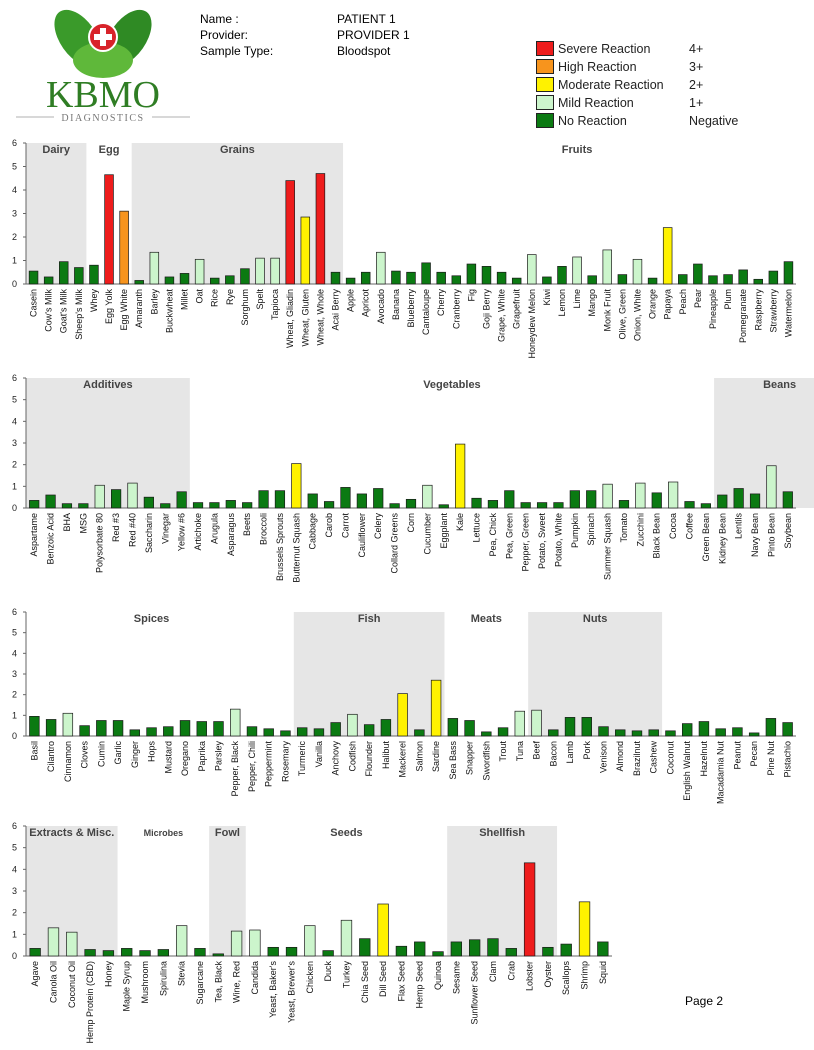 The height and width of the screenshot is (1050, 814). What do you see at coordinates (471, 274) in the screenshot?
I see `bar-fig` at bounding box center [471, 274].